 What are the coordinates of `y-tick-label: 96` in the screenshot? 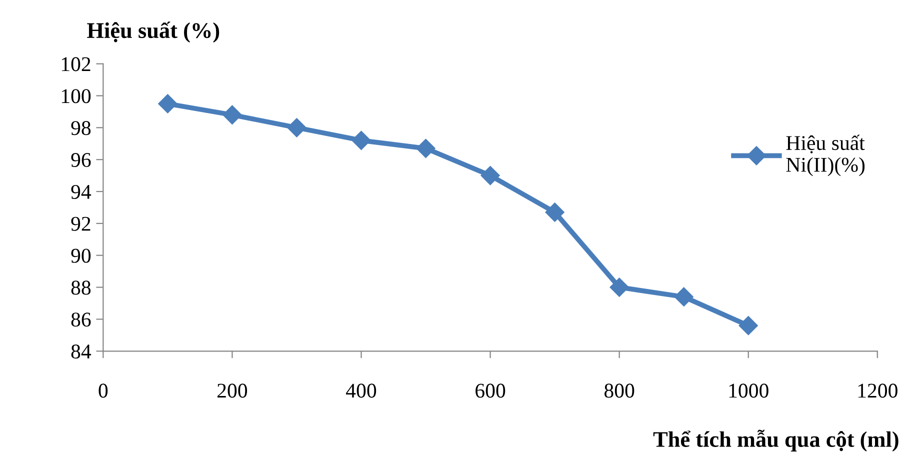 It's located at (81, 160).